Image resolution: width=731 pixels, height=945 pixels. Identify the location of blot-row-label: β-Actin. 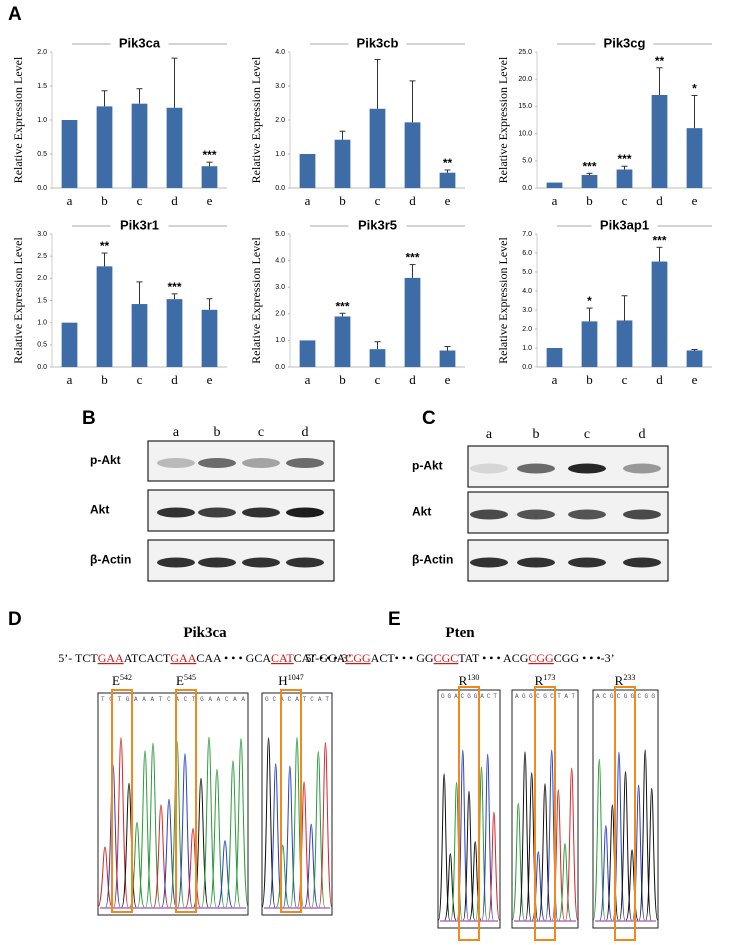
(432, 560).